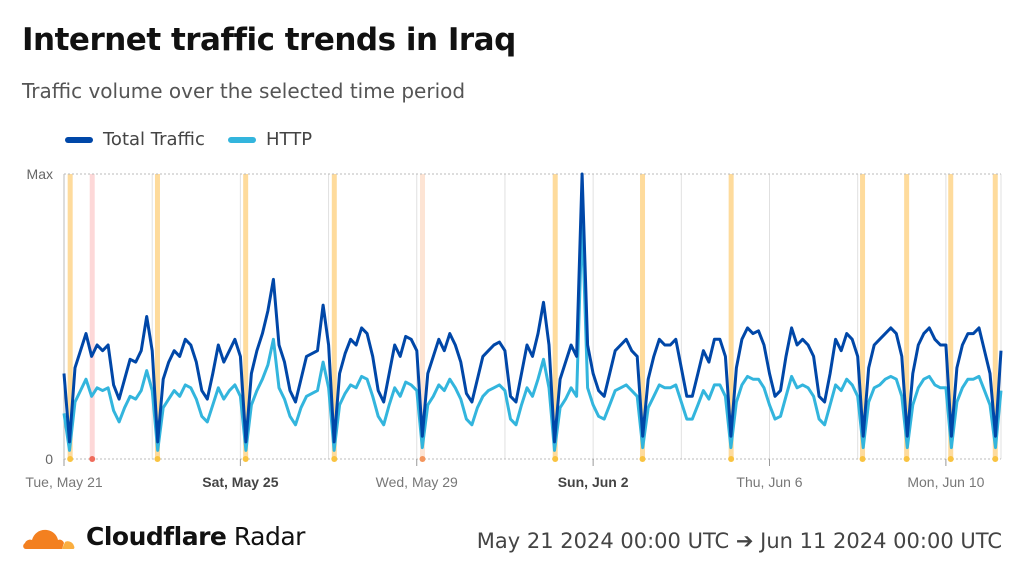 Image resolution: width=1024 pixels, height=576 pixels. What do you see at coordinates (49, 539) in the screenshot?
I see `cloudflare-cloud-icon` at bounding box center [49, 539].